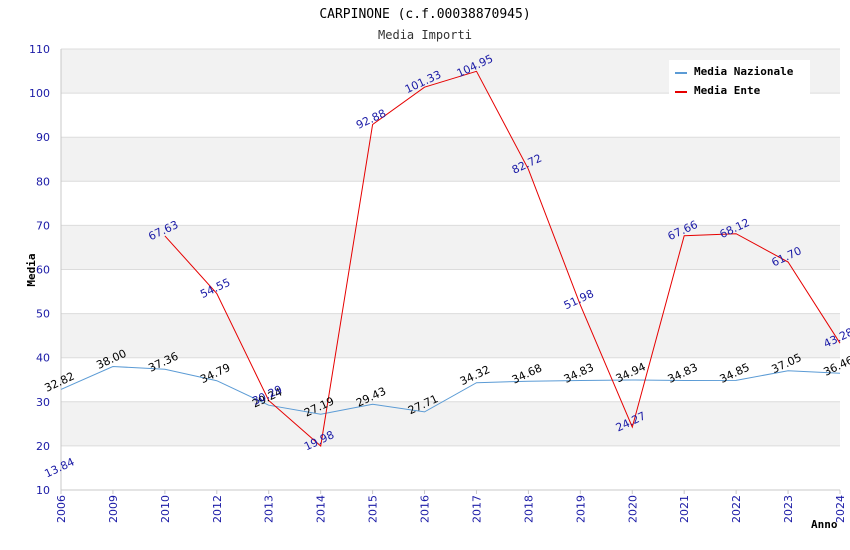  What do you see at coordinates (43, 137) in the screenshot?
I see `y-tick-label: 90` at bounding box center [43, 137].